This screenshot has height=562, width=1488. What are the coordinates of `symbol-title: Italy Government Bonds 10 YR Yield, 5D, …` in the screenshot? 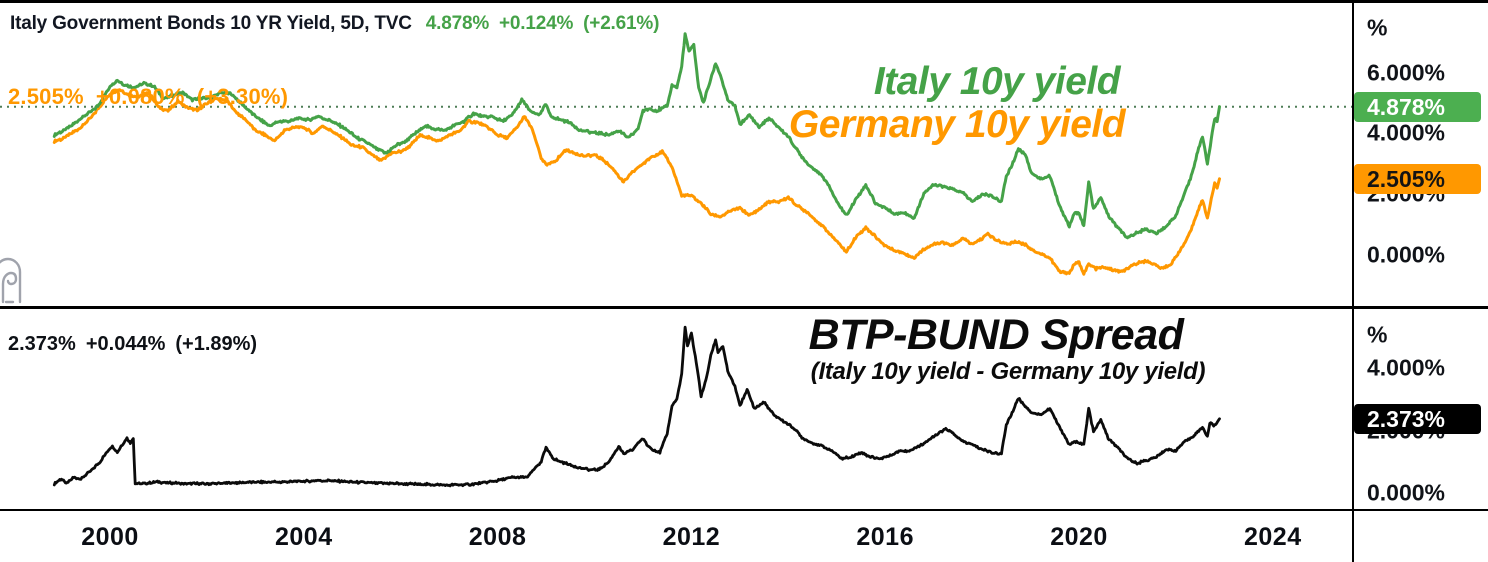 It's located at (211, 23).